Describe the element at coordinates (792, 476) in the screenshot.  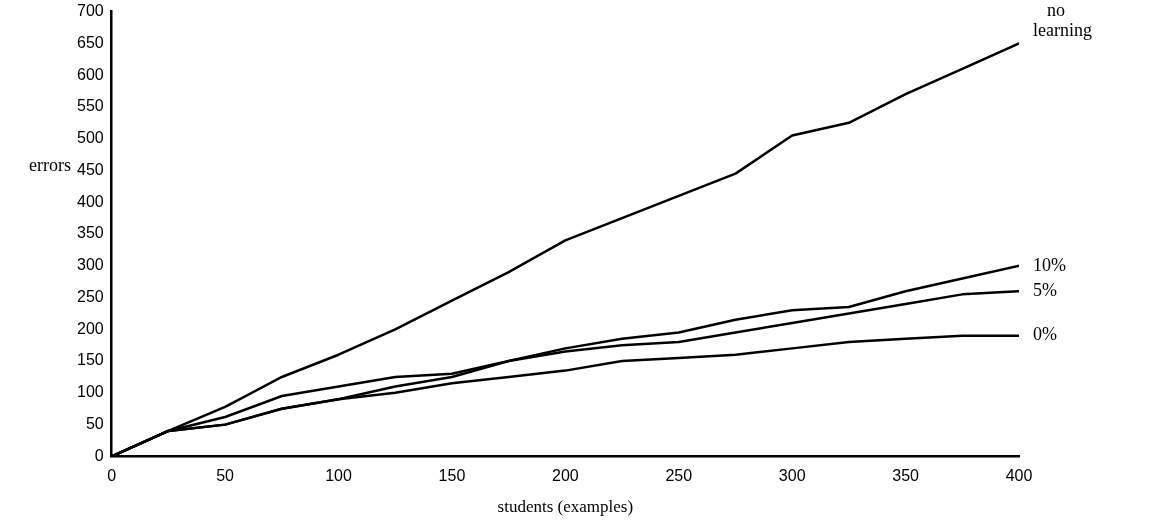
I see `x-tick-label: 300` at that location.